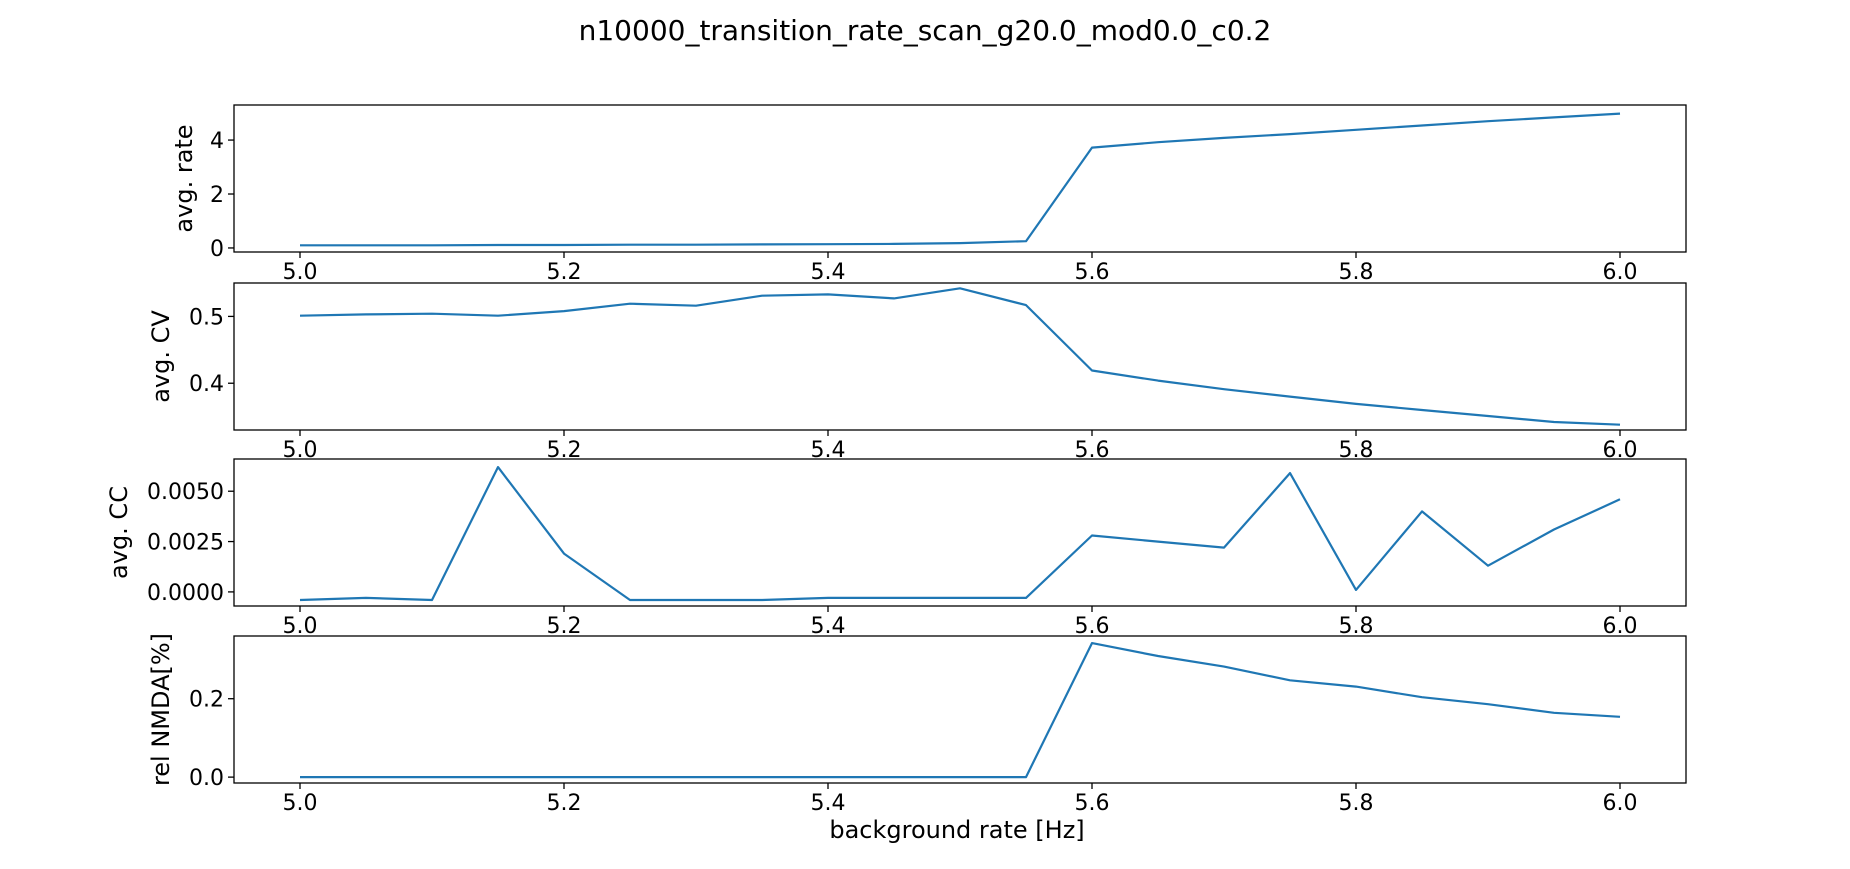  I want to click on y-tick-label: 0.2, so click(206, 700).